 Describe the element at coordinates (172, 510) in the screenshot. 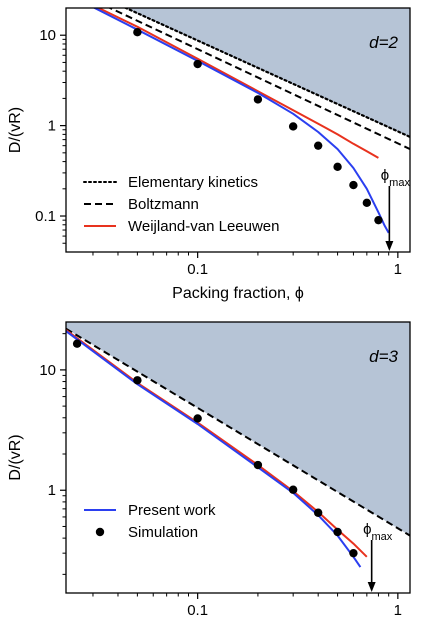

I see `legend-label: Present work` at that location.